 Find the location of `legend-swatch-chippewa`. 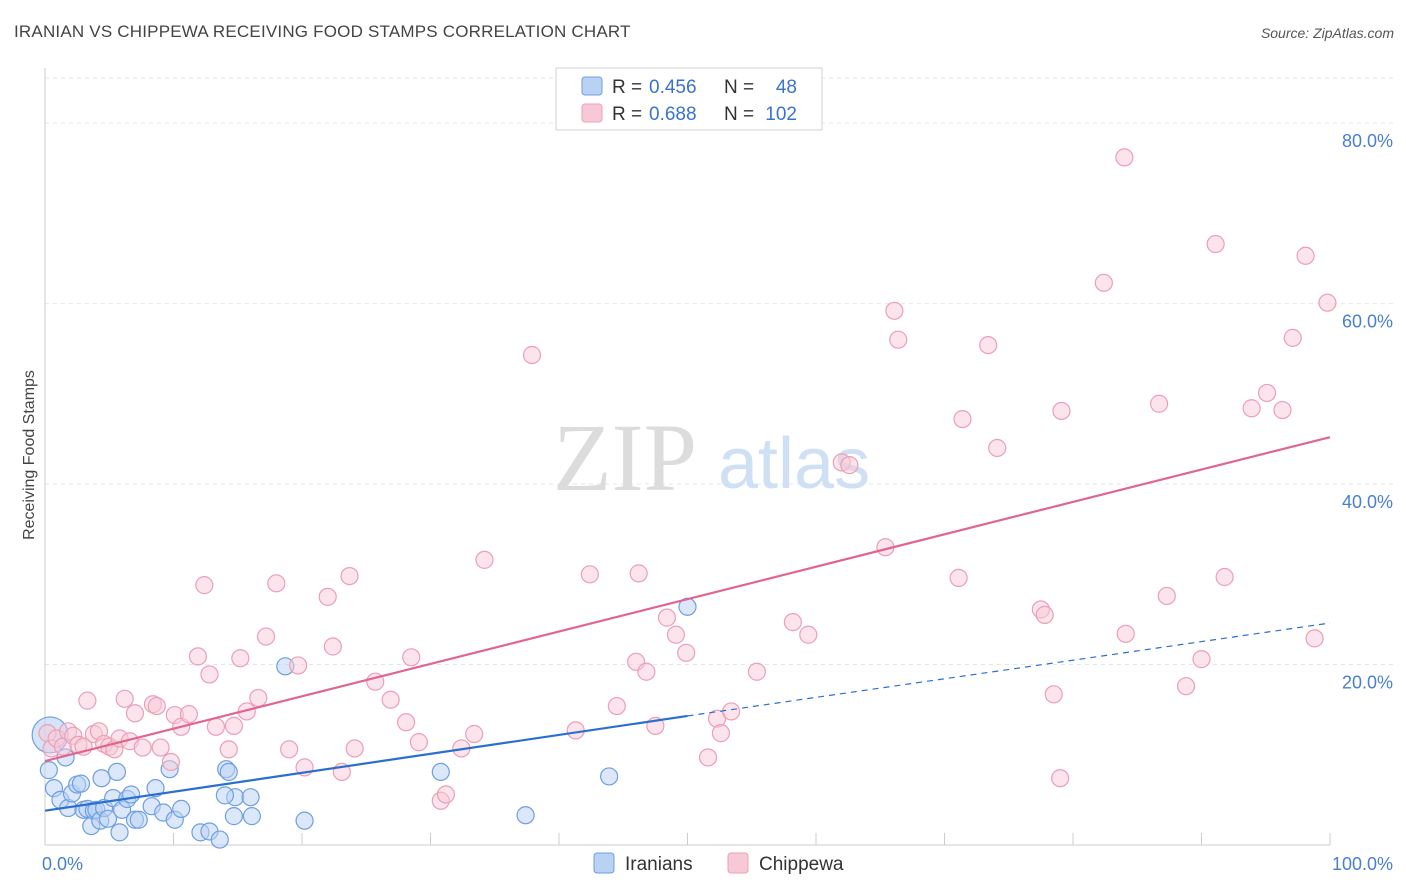

legend-swatch-chippewa is located at coordinates (592, 113).